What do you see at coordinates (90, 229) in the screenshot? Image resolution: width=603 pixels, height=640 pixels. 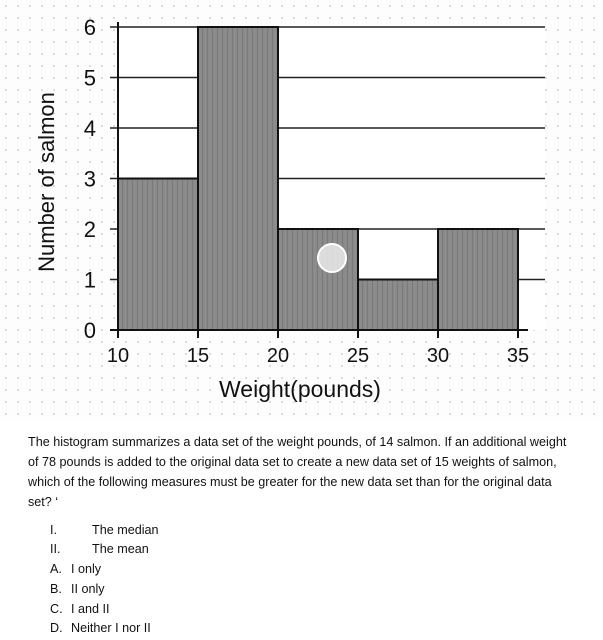 I see `y-tick-label: 2` at bounding box center [90, 229].